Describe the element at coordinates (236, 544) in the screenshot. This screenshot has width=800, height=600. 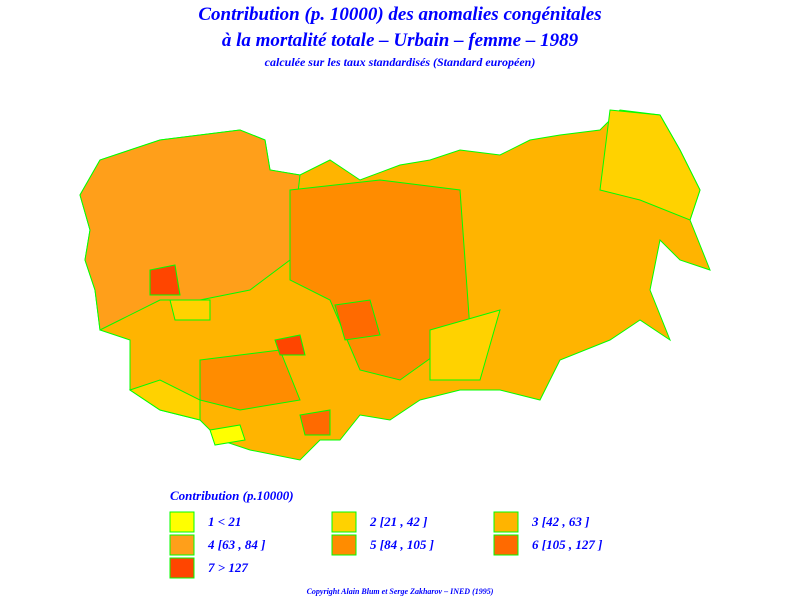
I see `legend-label: 4 [63 , 84 ]` at that location.